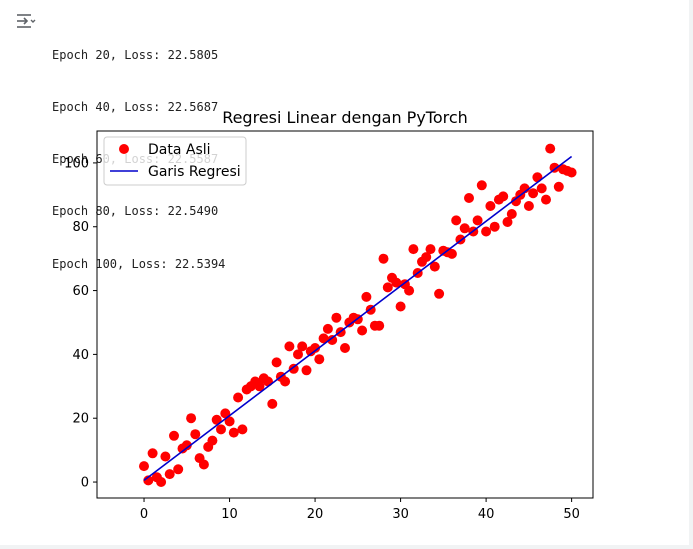 This screenshot has height=549, width=693. What do you see at coordinates (85, 483) in the screenshot?
I see `y-tick-label: 0` at bounding box center [85, 483].